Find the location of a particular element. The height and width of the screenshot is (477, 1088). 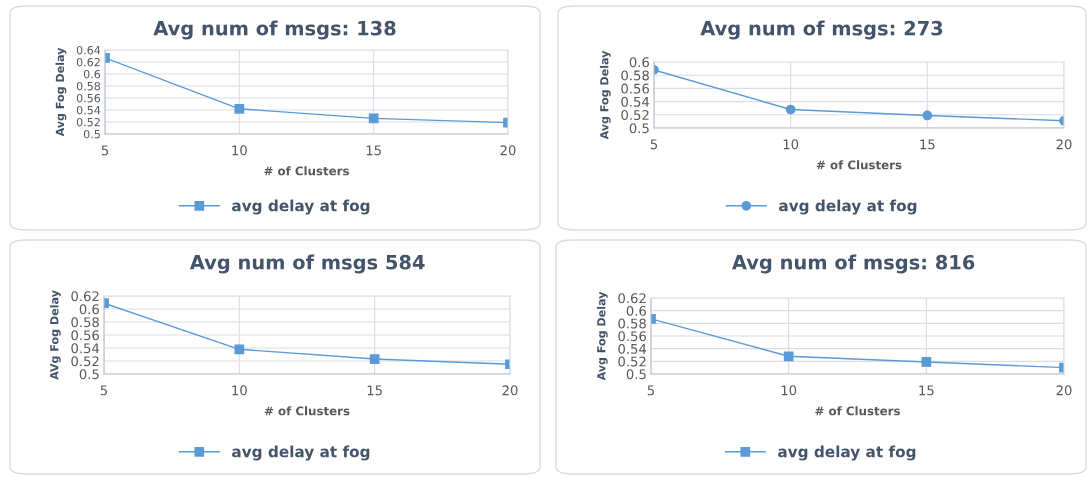

chart-title: Avg num of msgs: 816 is located at coordinates (853, 264).